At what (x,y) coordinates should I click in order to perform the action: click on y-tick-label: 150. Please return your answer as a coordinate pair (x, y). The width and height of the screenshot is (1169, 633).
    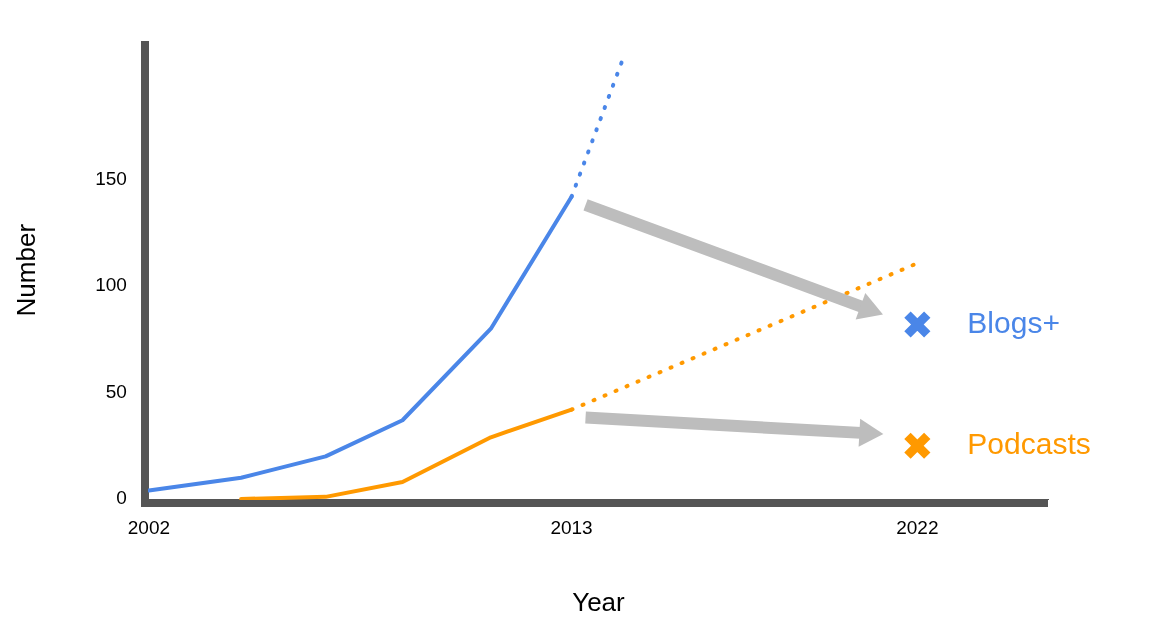
    Looking at the image, I should click on (111, 178).